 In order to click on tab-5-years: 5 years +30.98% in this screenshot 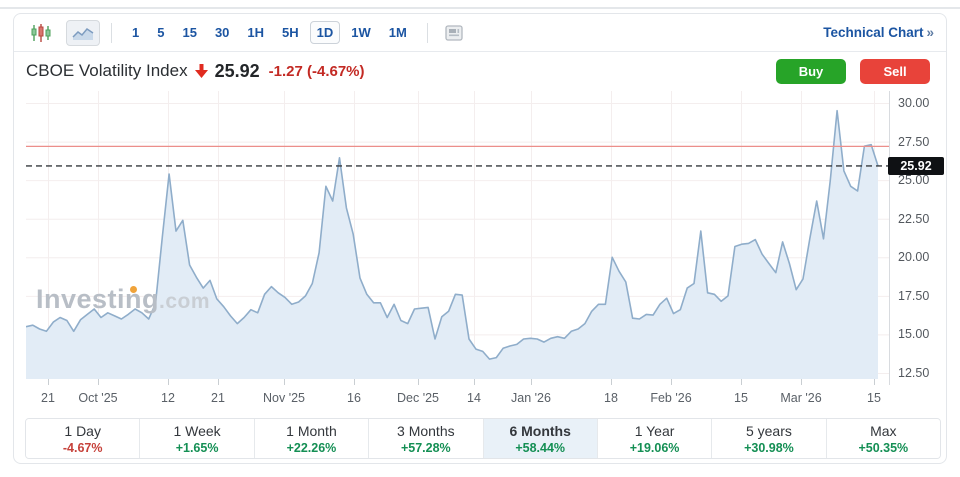, I will do `click(769, 438)`.